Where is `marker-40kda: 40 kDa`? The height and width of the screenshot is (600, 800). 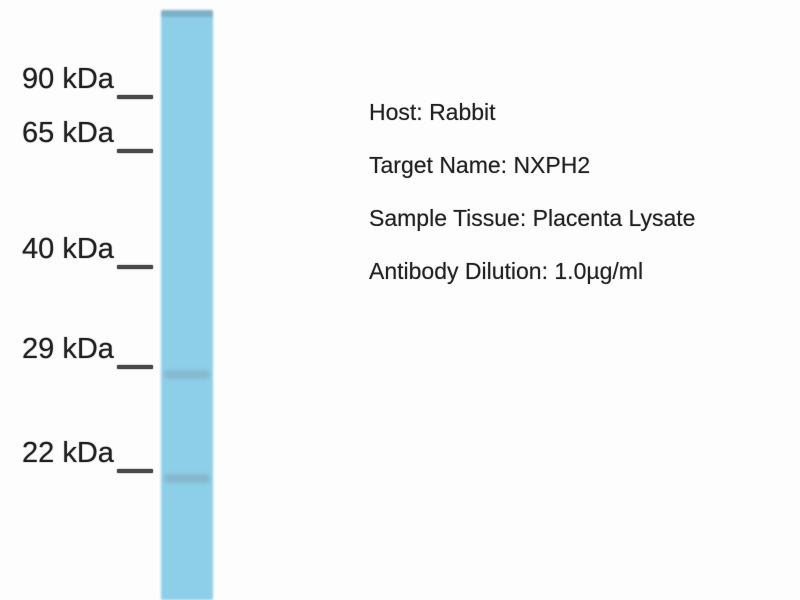
marker-40kda: 40 kDa is located at coordinates (89, 252).